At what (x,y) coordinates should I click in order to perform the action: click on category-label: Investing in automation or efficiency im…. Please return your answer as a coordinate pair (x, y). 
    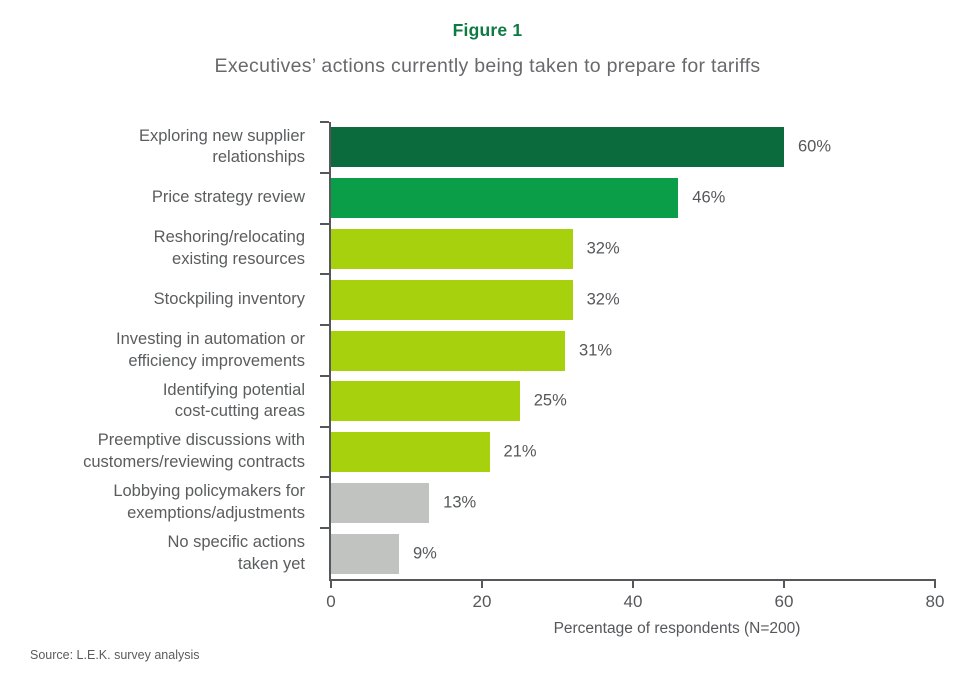
    Looking at the image, I should click on (210, 349).